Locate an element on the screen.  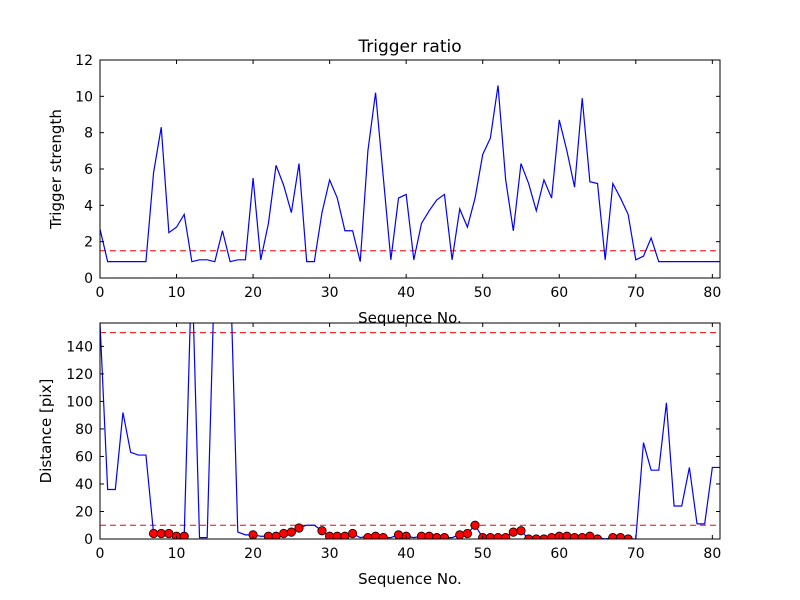
y-tick-label: 100 is located at coordinates (79, 402).